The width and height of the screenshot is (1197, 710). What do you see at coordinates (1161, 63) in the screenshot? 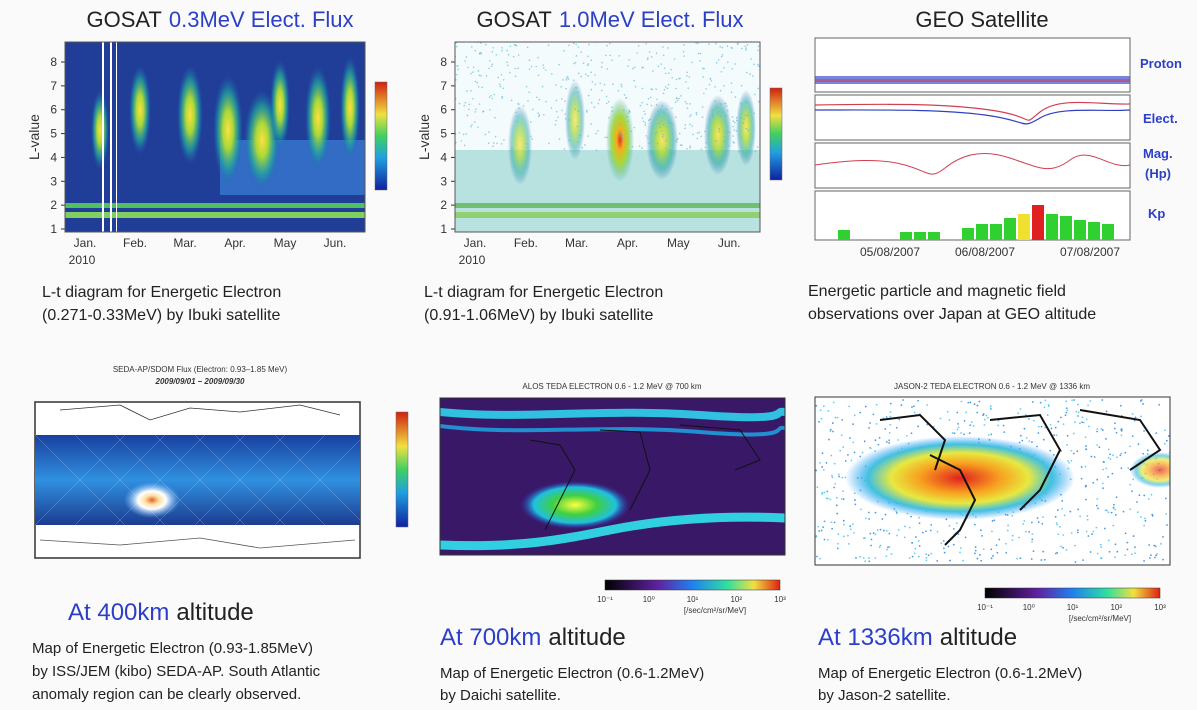
I see `series-label: Proton` at bounding box center [1161, 63].